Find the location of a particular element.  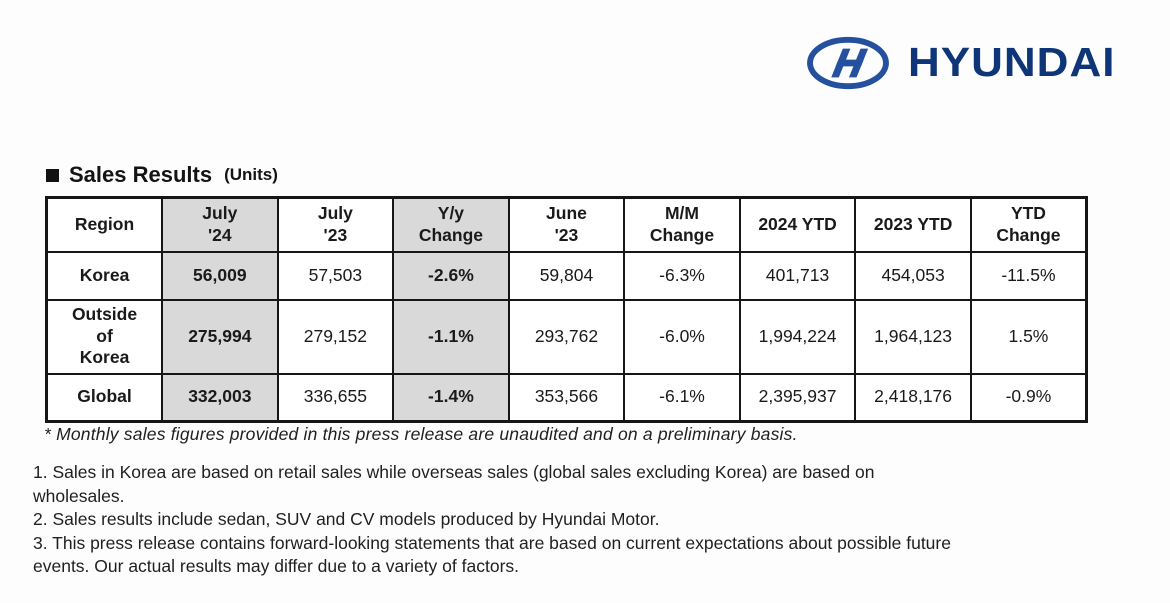

cell-region-korea: Korea is located at coordinates (104, 275).